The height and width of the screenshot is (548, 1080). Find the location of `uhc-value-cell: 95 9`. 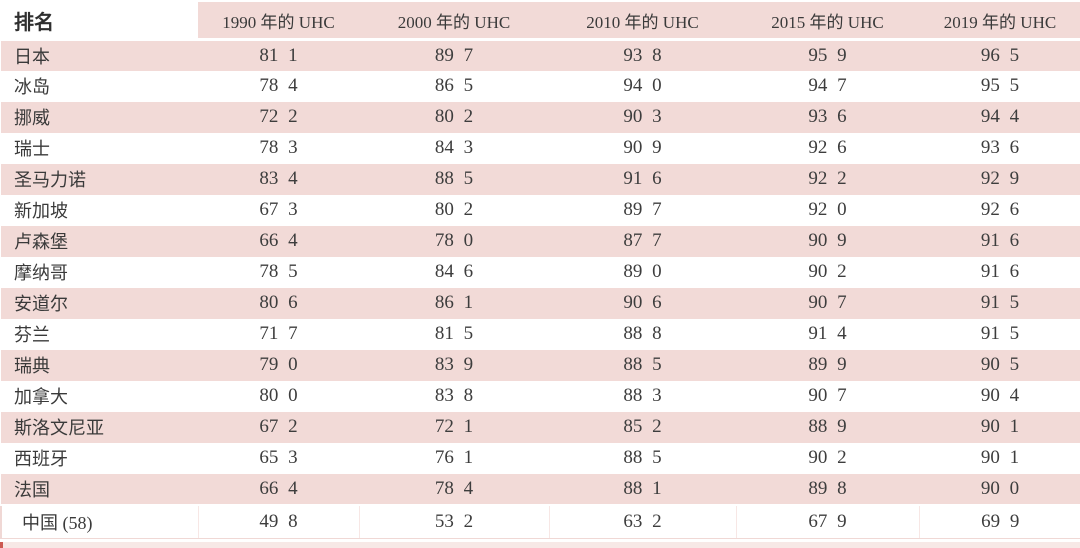

uhc-value-cell: 95 9 is located at coordinates (827, 55).